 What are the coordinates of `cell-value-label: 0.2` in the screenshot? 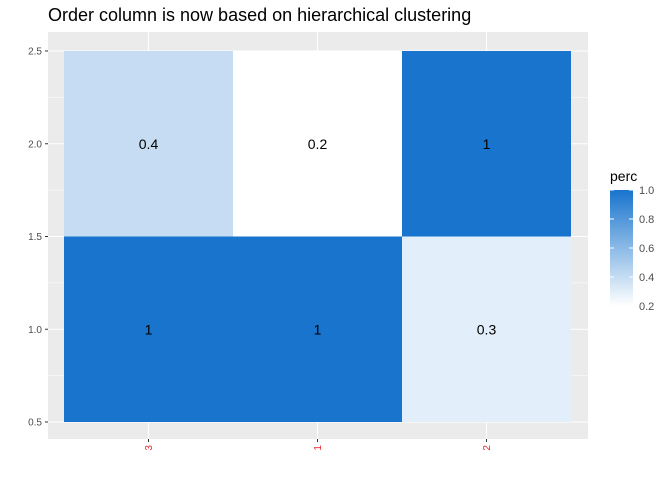 It's located at (318, 144).